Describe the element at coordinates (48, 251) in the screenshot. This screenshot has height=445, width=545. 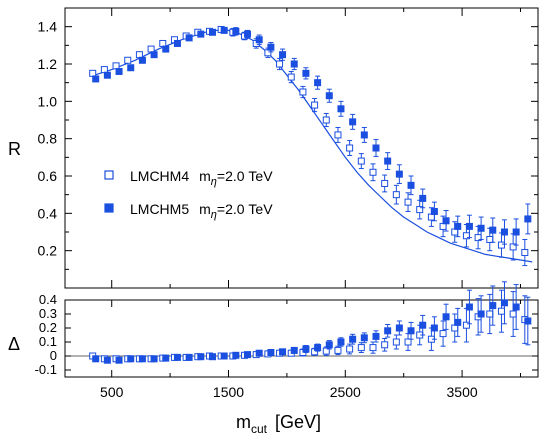
I see `y-tick-label: 0.2` at that location.